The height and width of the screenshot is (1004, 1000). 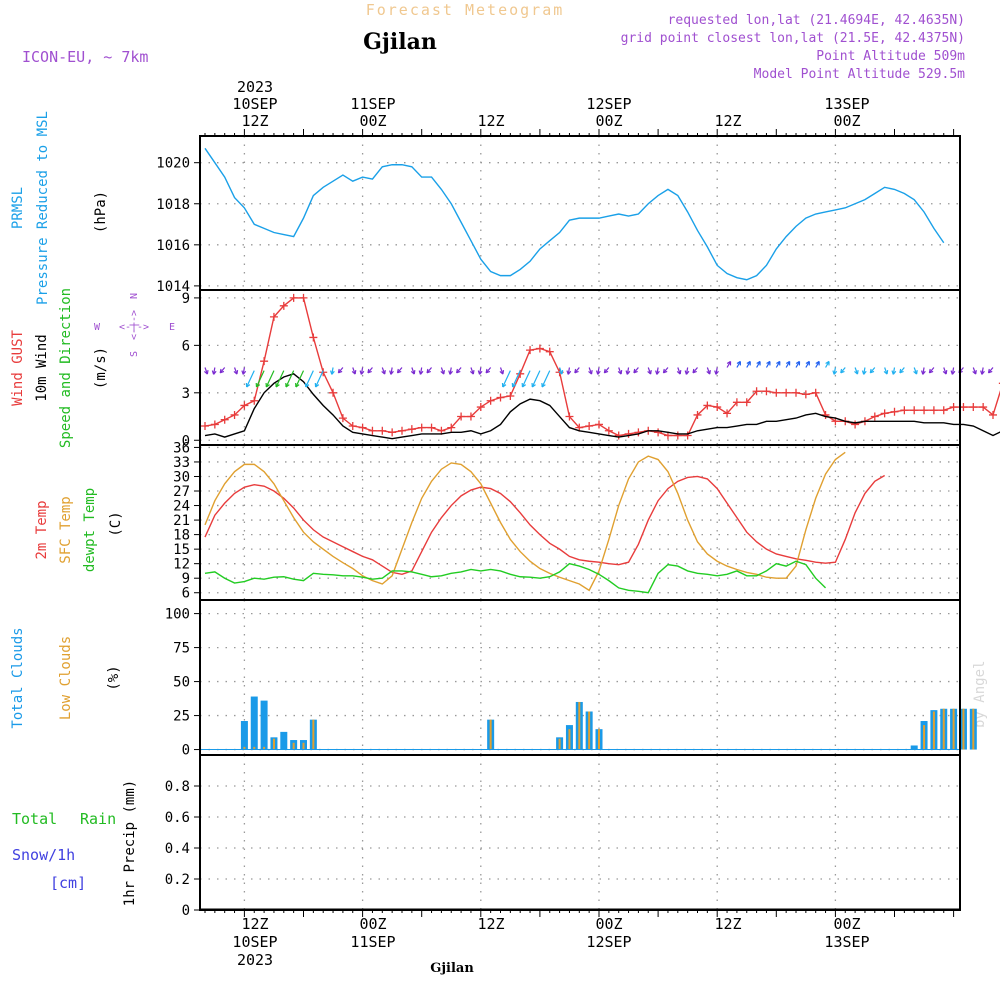 I want to click on y-tick-label: 1020, so click(x=173, y=164).